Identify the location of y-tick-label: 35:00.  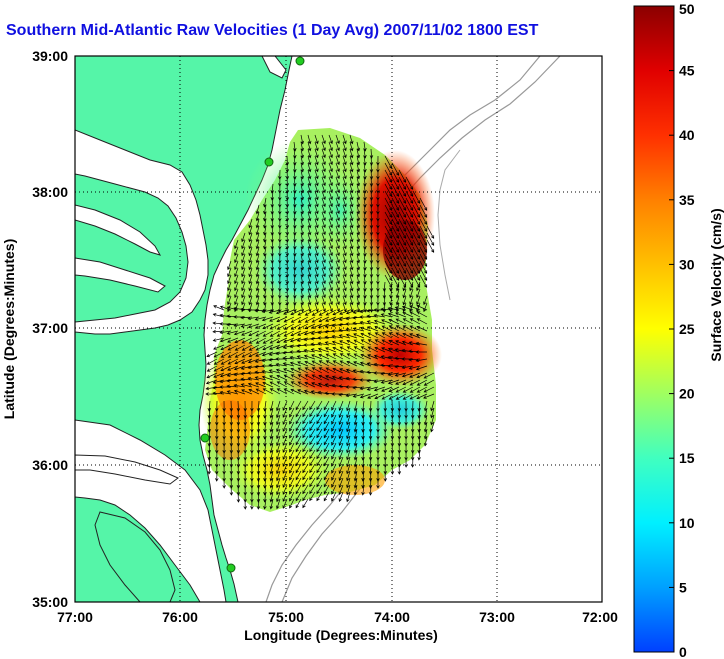
(50, 602).